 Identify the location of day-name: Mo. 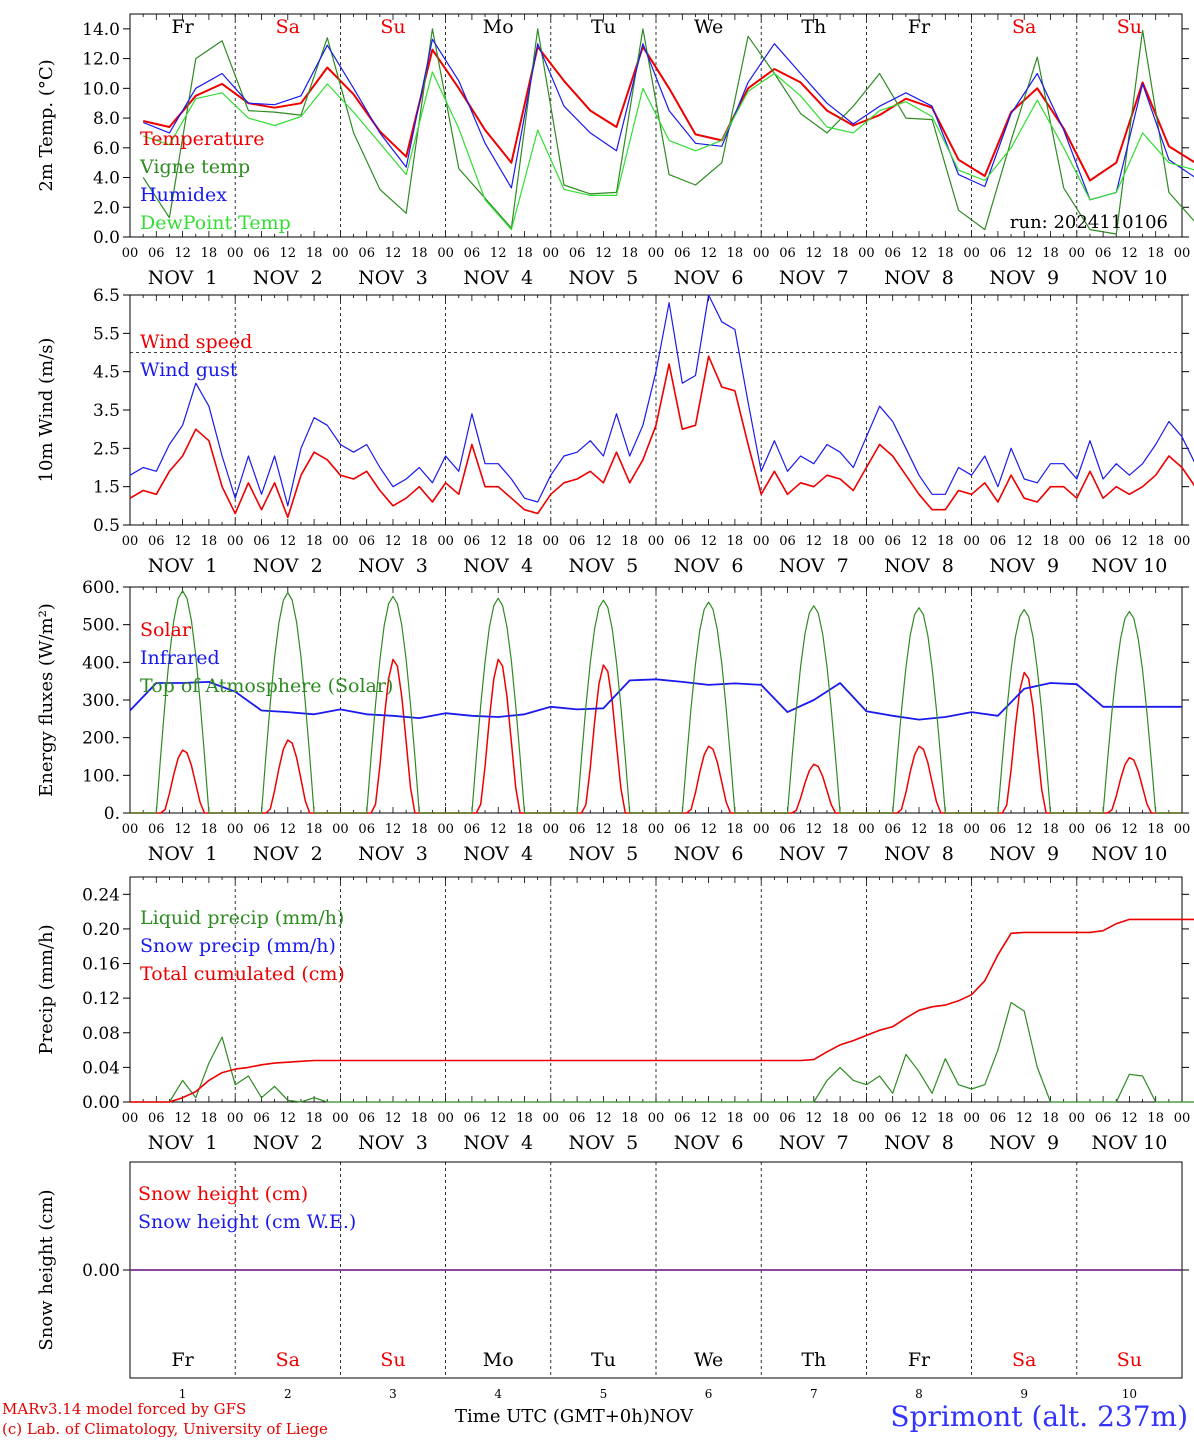
(498, 27).